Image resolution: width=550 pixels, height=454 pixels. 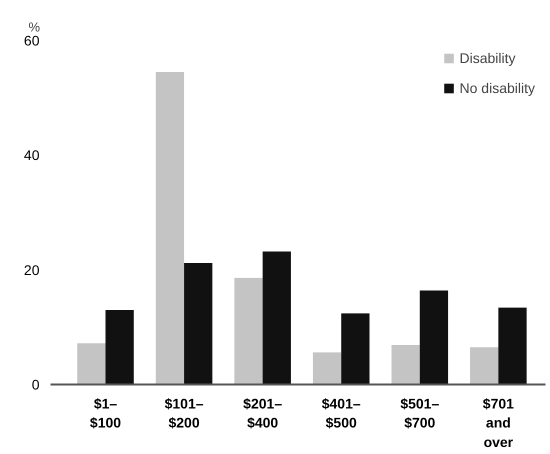 I want to click on x-tick-label: $701 and over, so click(x=498, y=423).